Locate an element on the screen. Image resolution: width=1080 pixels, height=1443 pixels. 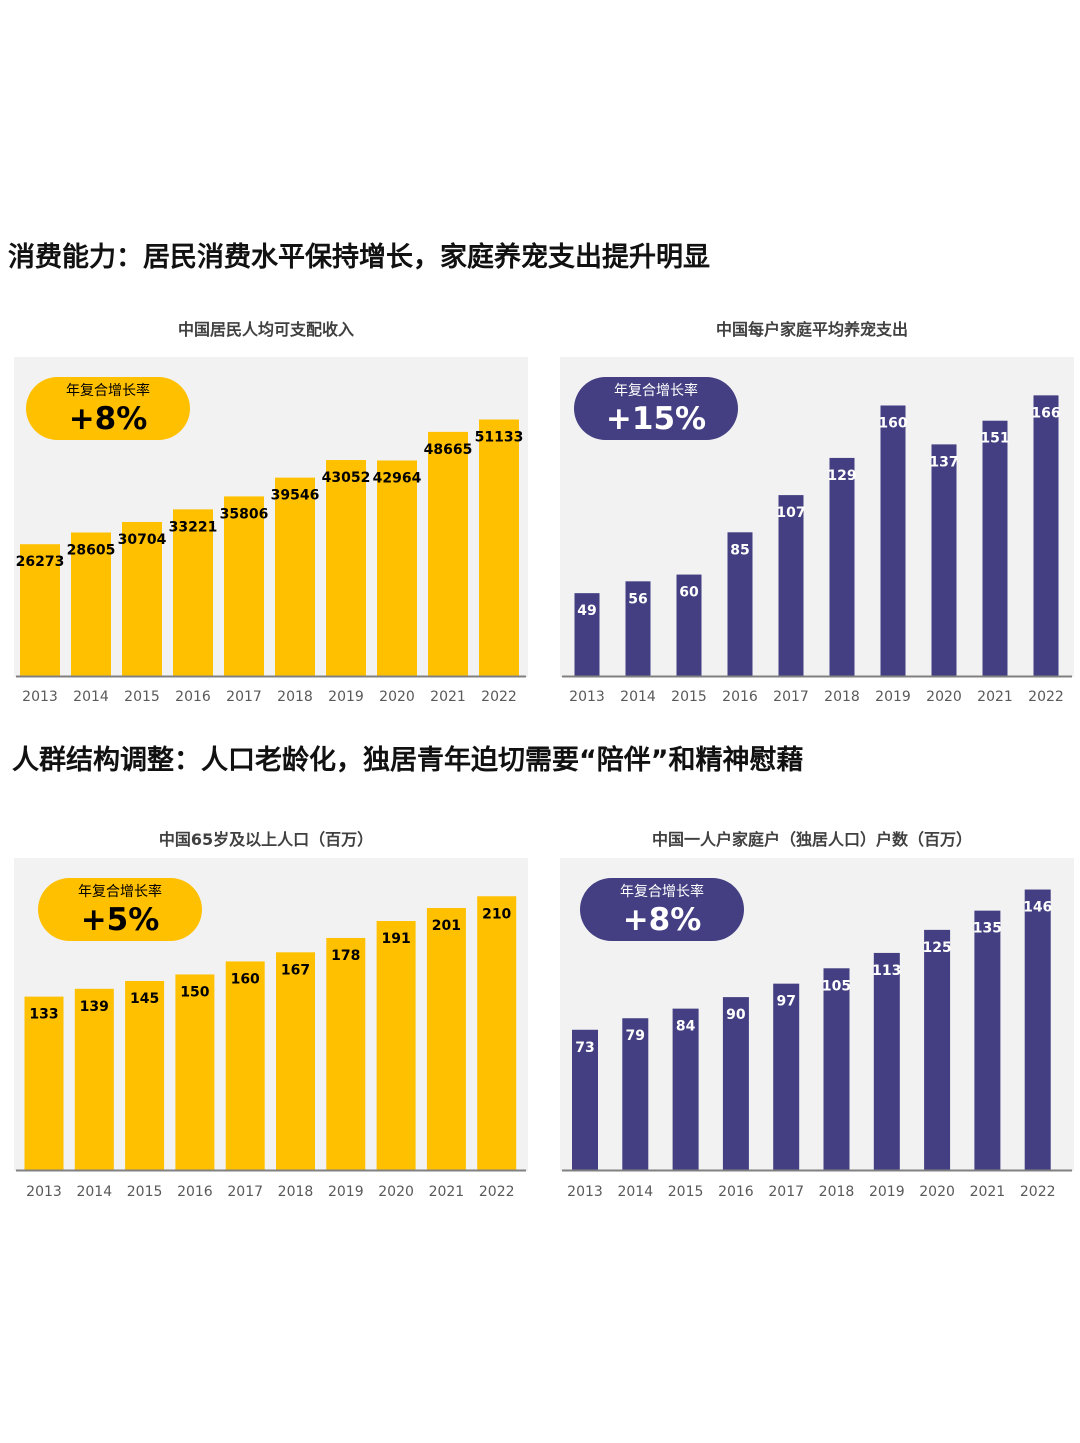
section-heading-consumption: 消费能力：居民消费水平保持增长，家庭养宠支出提升明显 is located at coordinates (359, 257).